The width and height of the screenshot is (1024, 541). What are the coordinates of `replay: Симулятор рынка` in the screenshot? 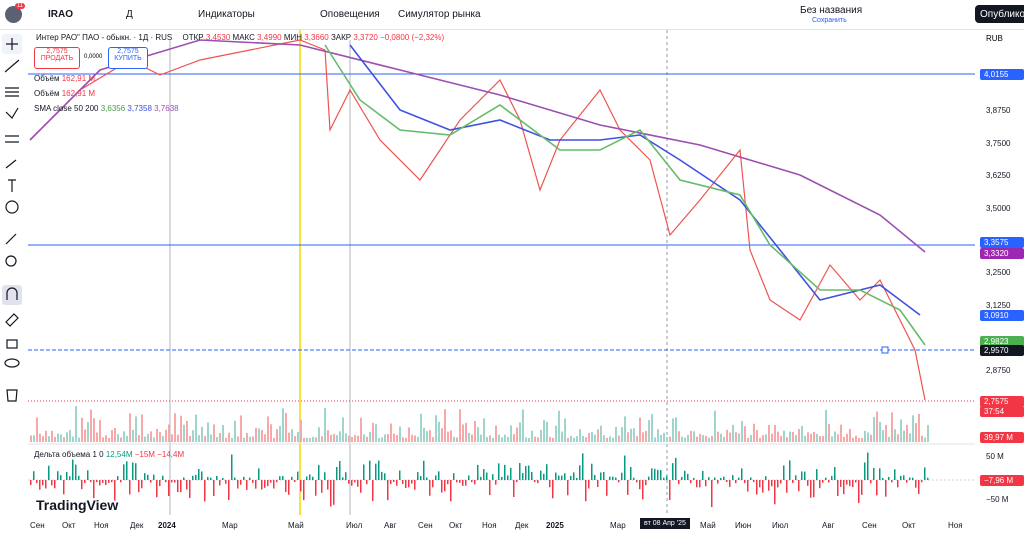 It's located at (439, 14).